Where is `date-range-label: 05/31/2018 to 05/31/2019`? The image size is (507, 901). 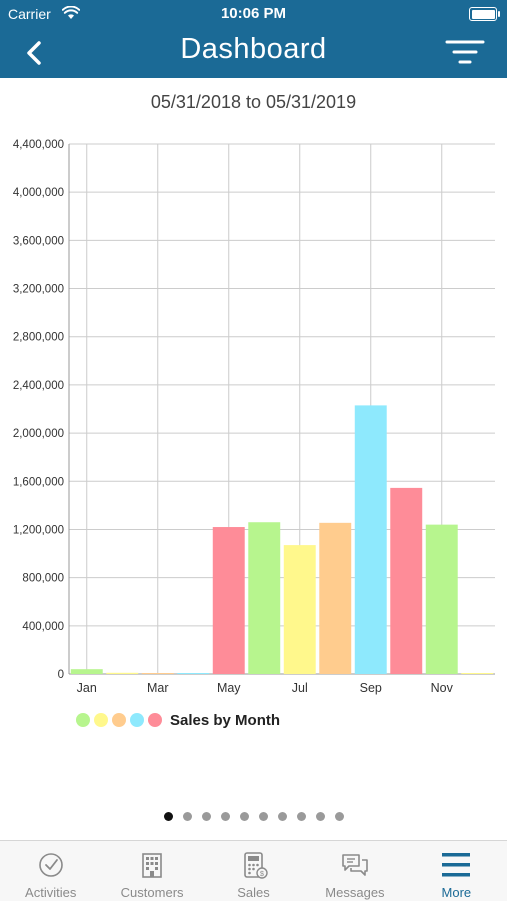
date-range-label: 05/31/2018 to 05/31/2019 is located at coordinates (253, 102).